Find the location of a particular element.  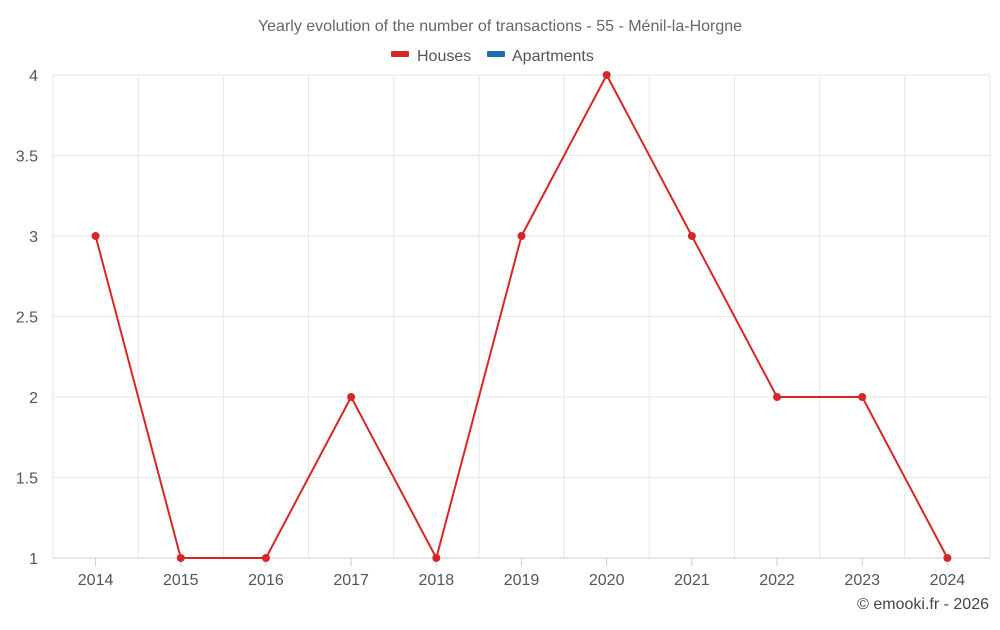

y-tick-label: 3 is located at coordinates (33, 237).